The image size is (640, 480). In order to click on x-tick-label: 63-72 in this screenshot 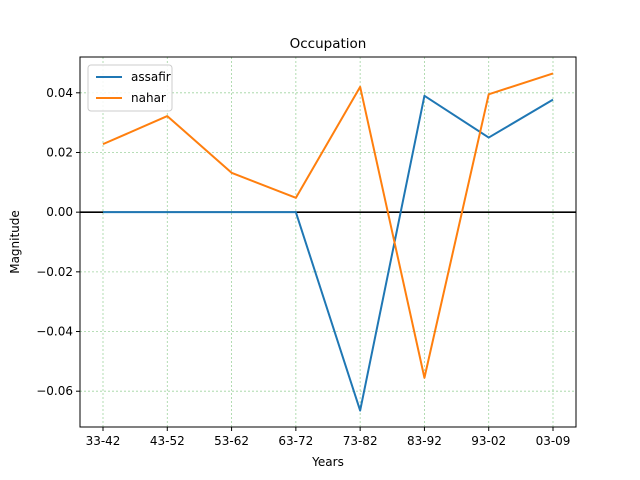, I will do `click(295, 441)`.